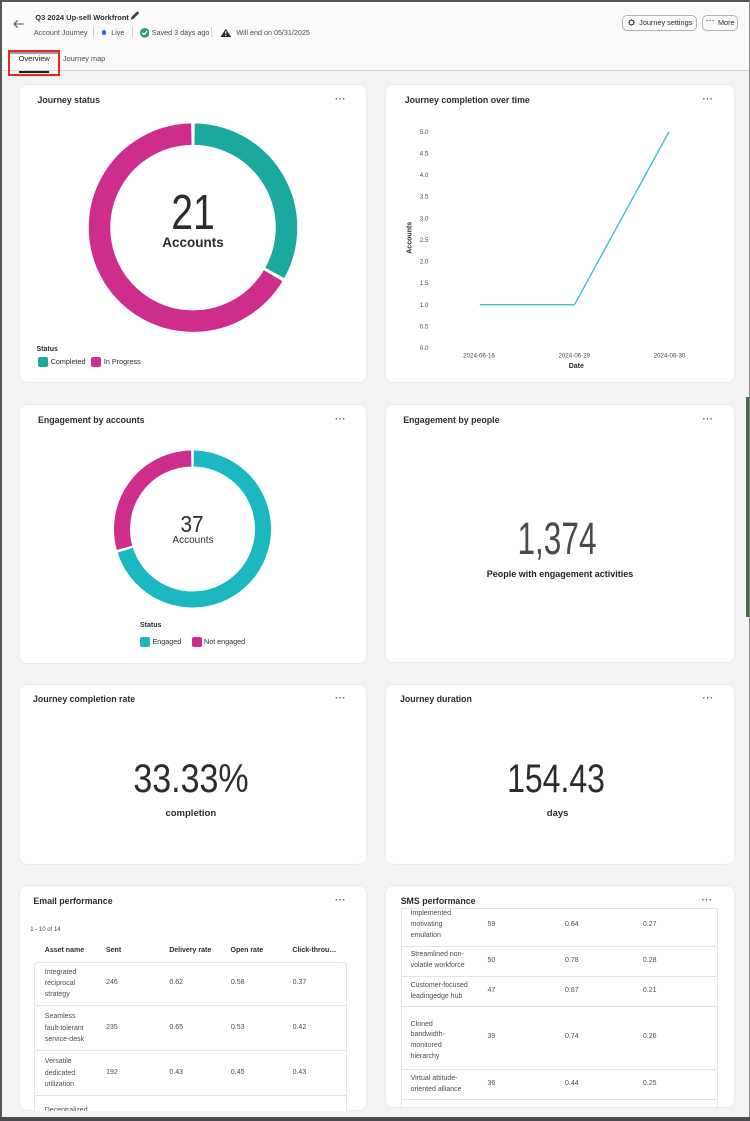 The width and height of the screenshot is (750, 1121). I want to click on svg-text: 1.0, so click(424, 305).